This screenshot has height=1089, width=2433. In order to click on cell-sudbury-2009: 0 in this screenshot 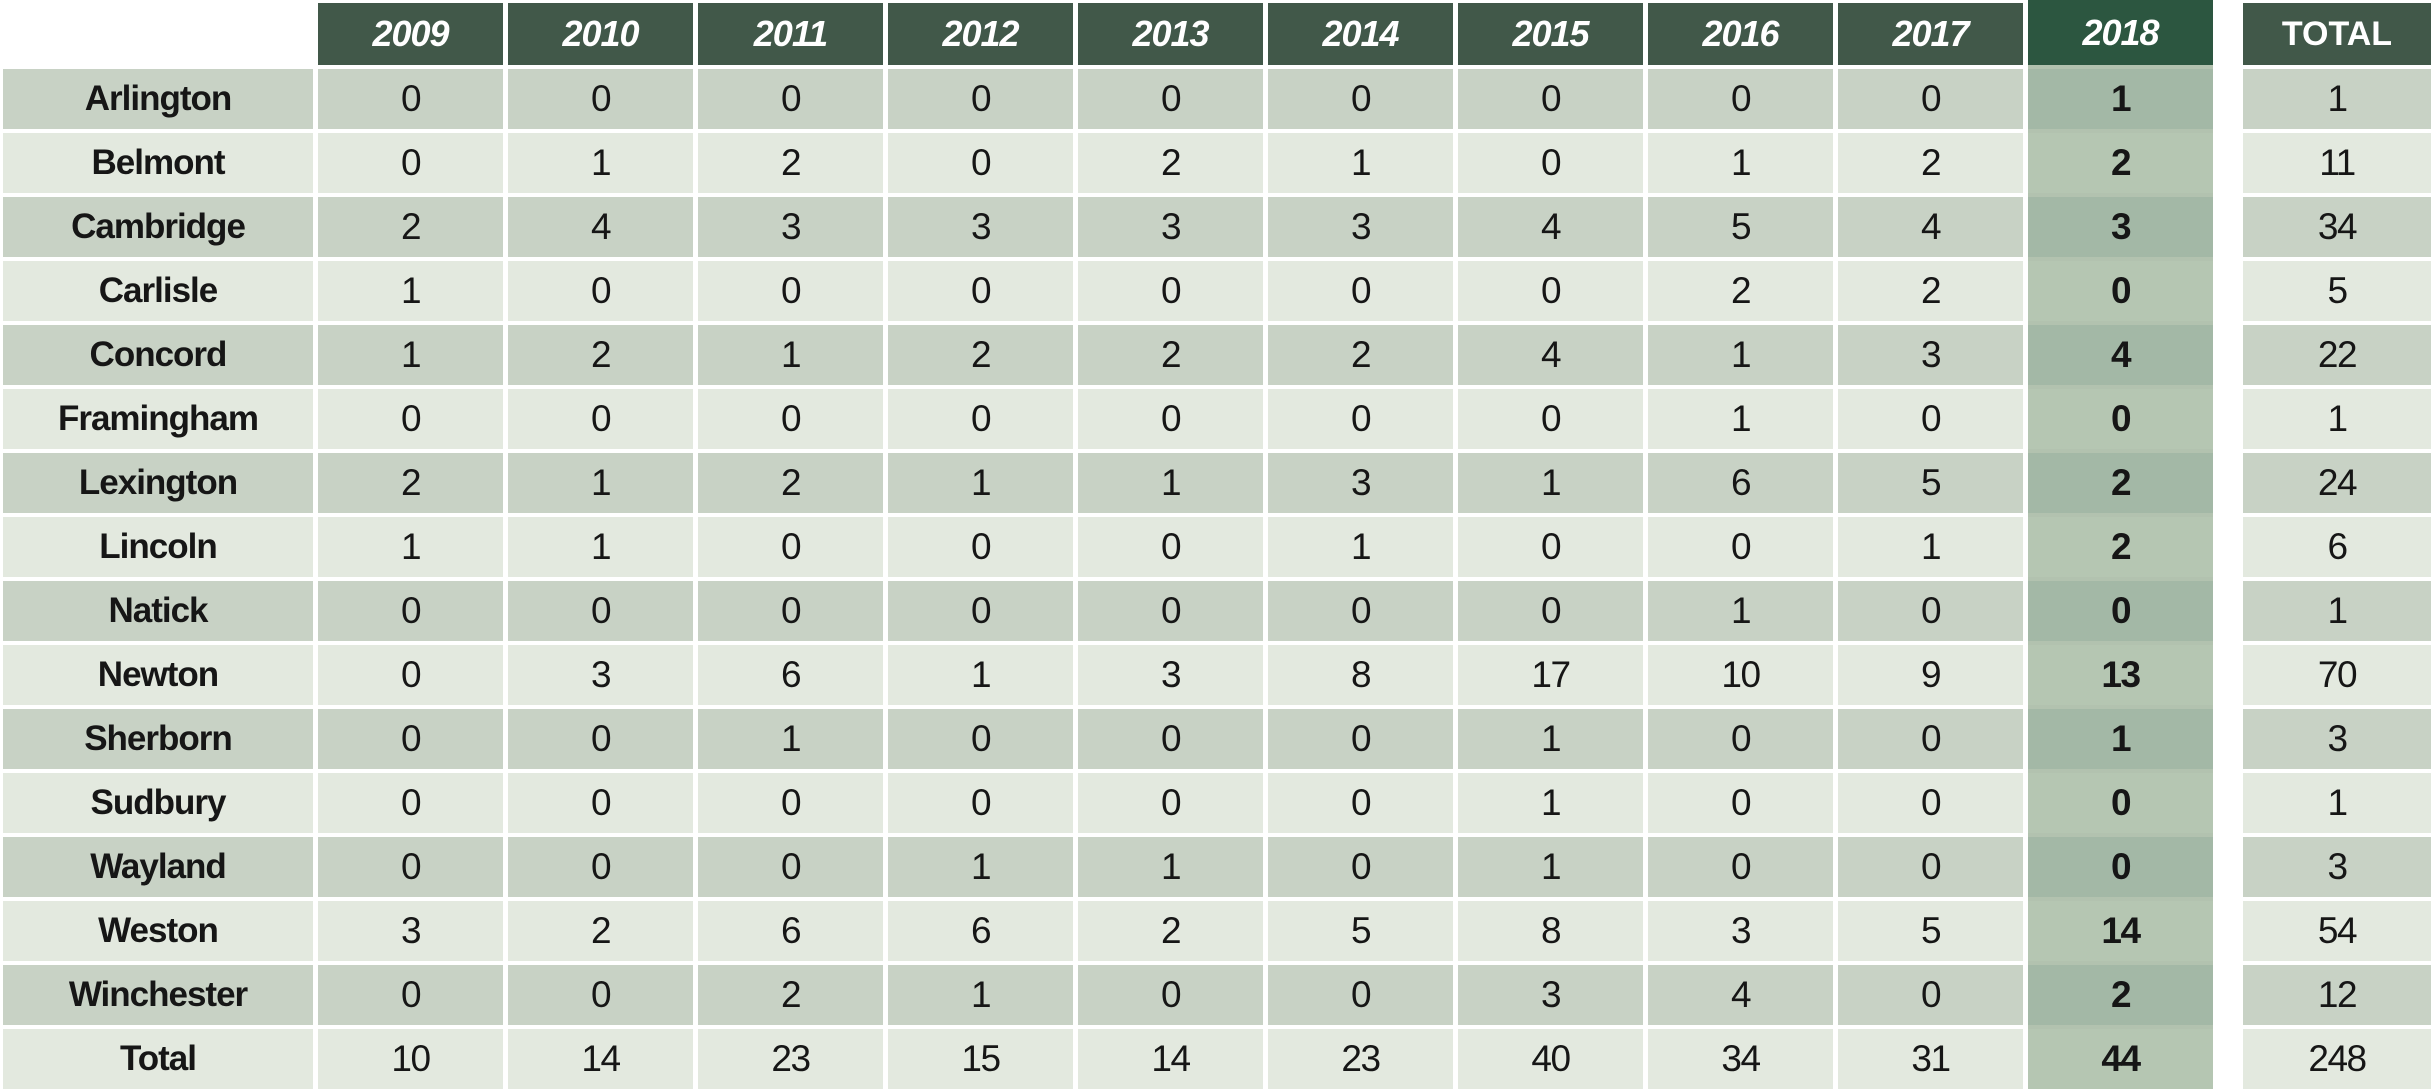, I will do `click(410, 803)`.